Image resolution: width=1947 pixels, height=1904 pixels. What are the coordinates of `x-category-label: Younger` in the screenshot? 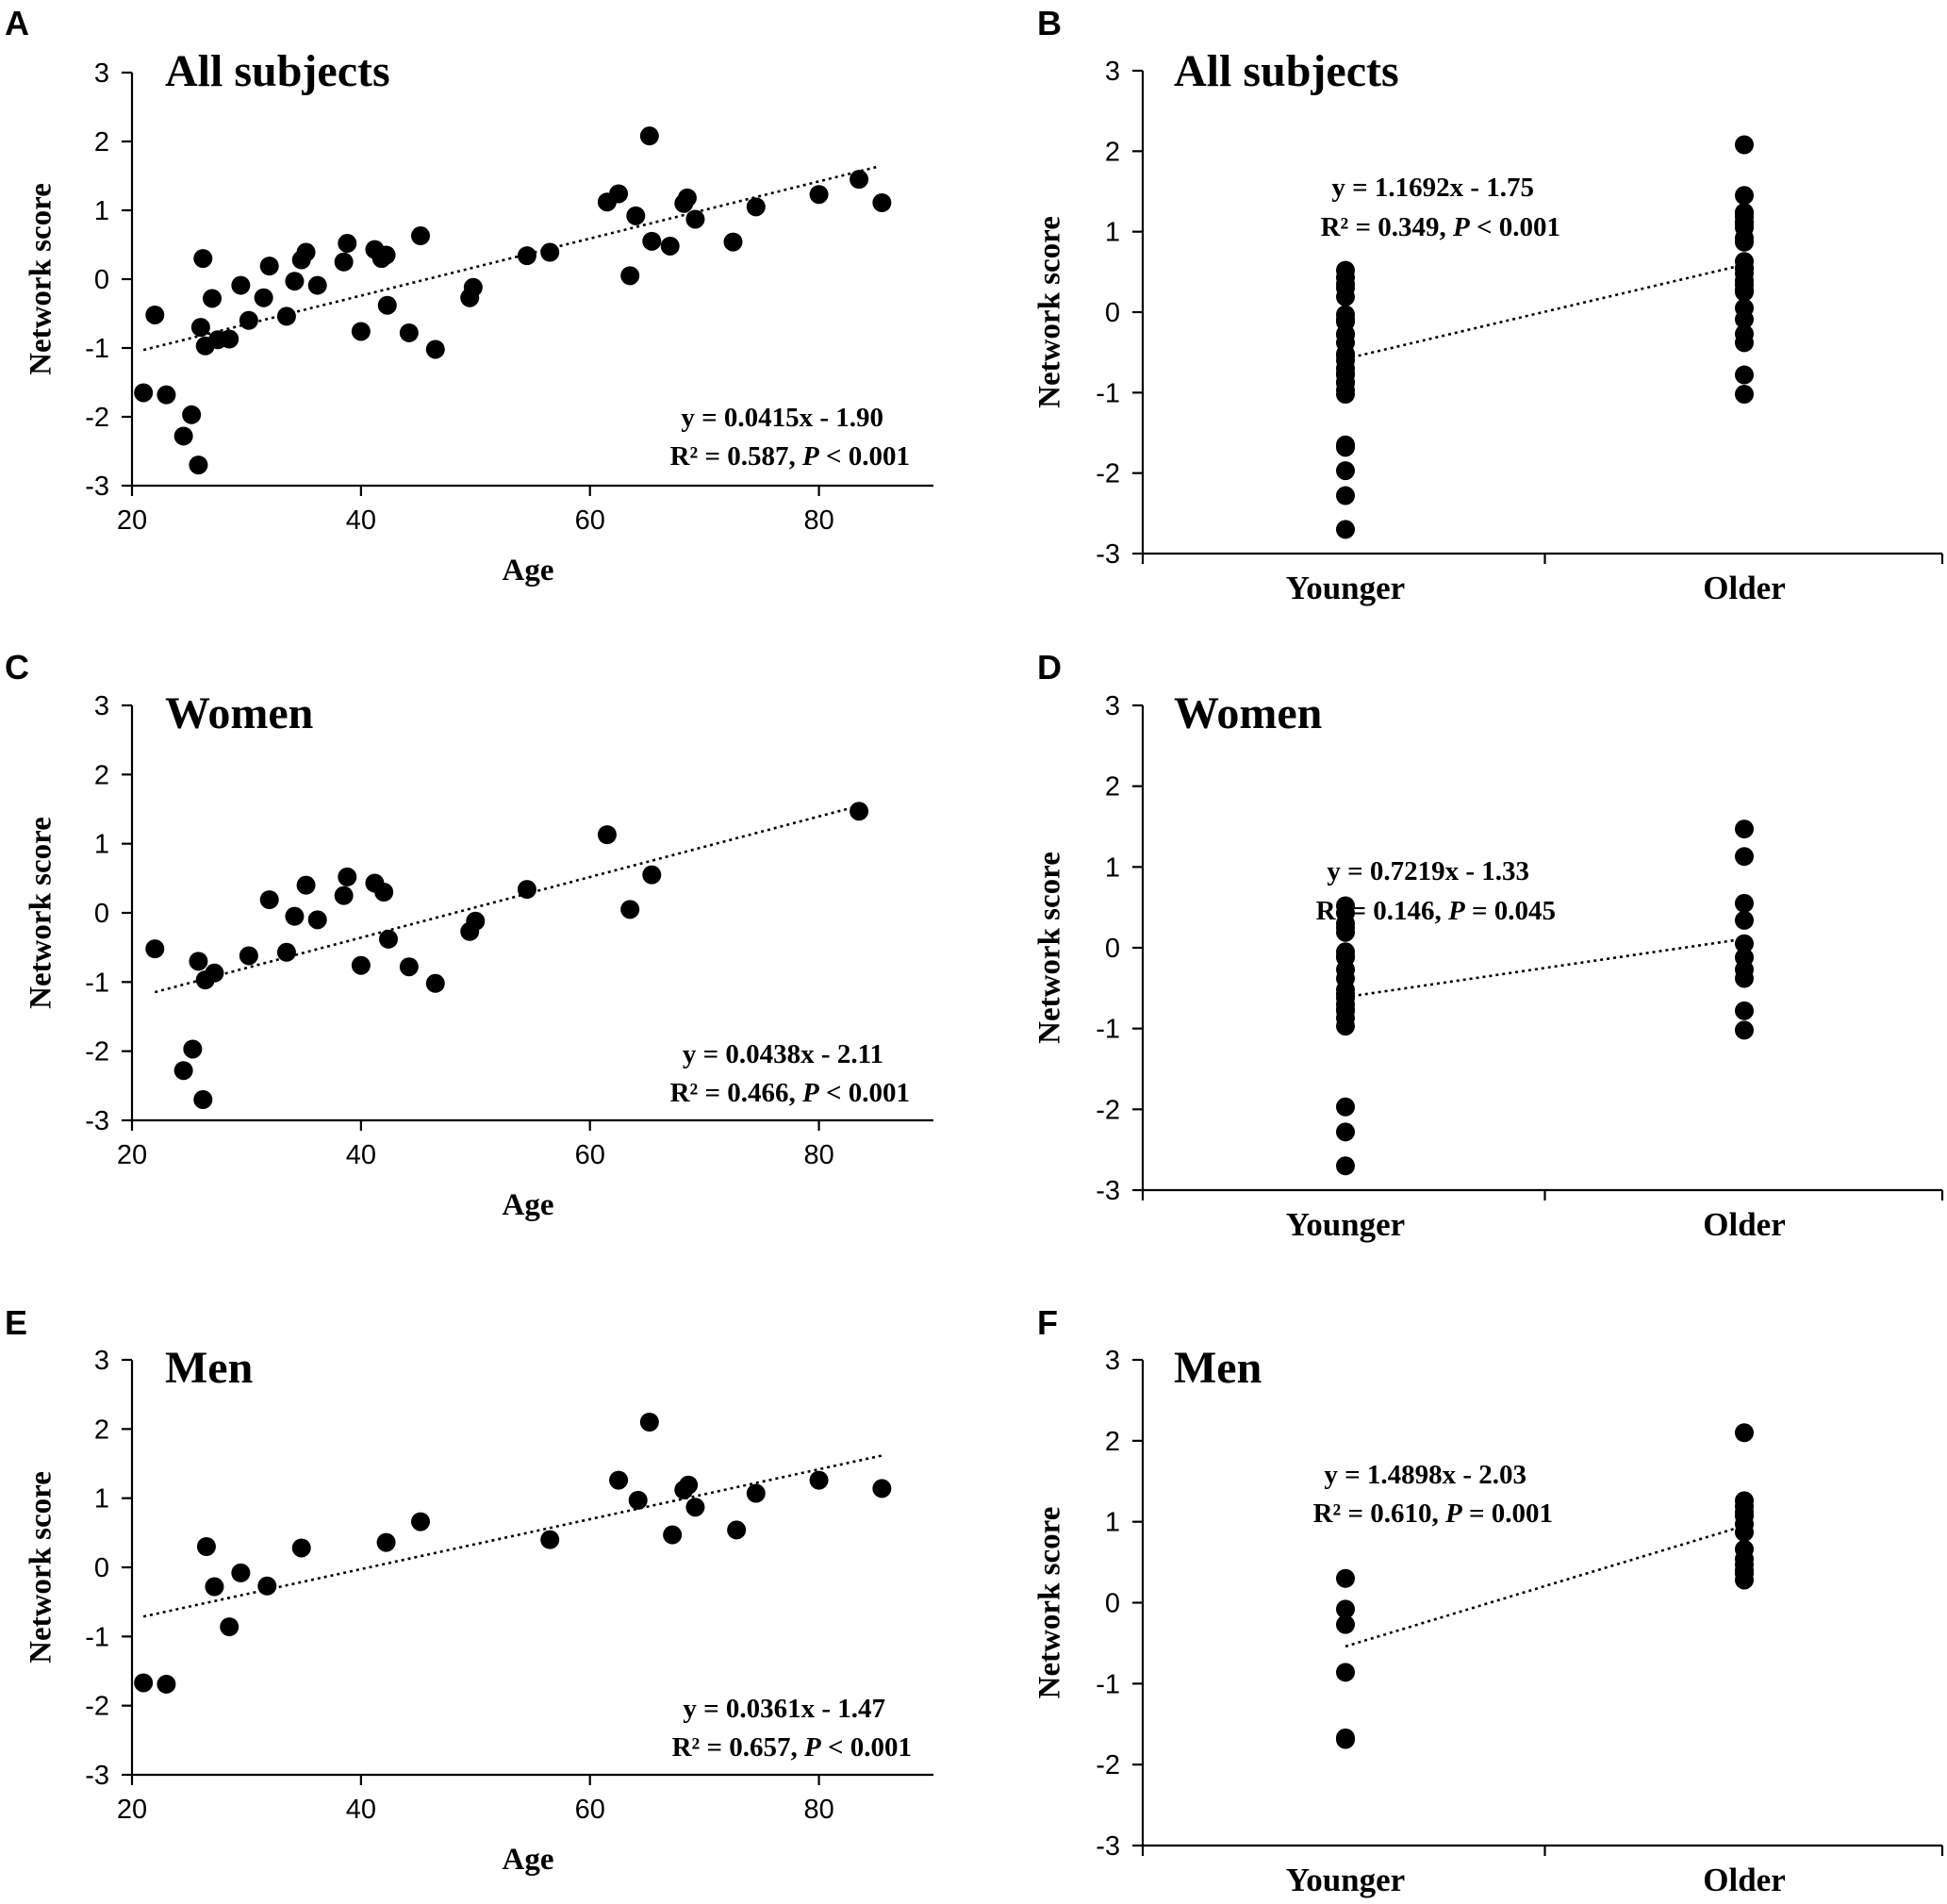 It's located at (1345, 1880).